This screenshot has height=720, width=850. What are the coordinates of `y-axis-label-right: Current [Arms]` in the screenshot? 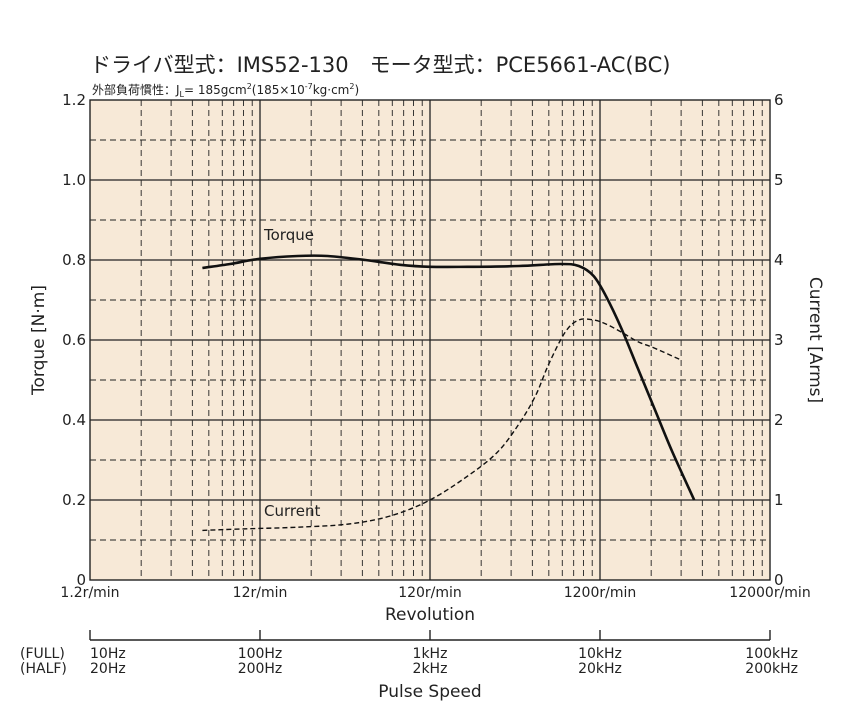 It's located at (815, 340).